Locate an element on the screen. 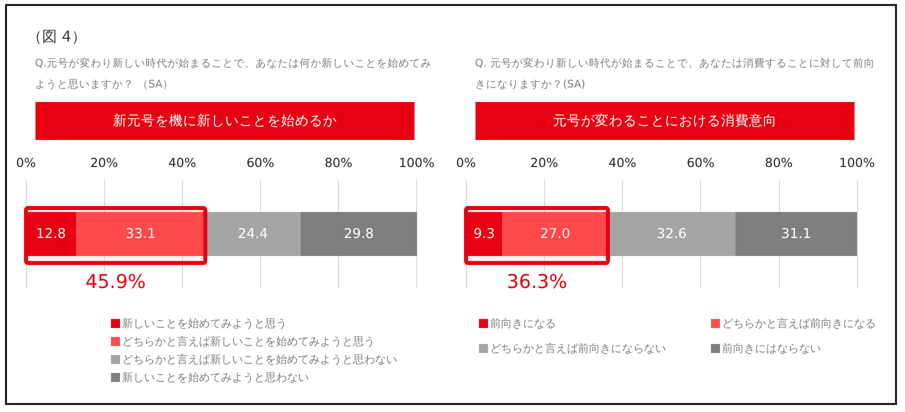  data-label: 31.1 is located at coordinates (796, 234).